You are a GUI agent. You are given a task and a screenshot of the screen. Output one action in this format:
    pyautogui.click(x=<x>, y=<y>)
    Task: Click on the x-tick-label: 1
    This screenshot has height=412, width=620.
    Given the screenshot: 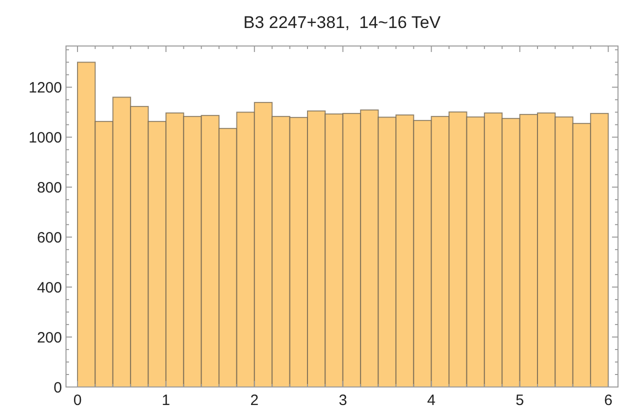 What is the action you would take?
    pyautogui.click(x=166, y=400)
    